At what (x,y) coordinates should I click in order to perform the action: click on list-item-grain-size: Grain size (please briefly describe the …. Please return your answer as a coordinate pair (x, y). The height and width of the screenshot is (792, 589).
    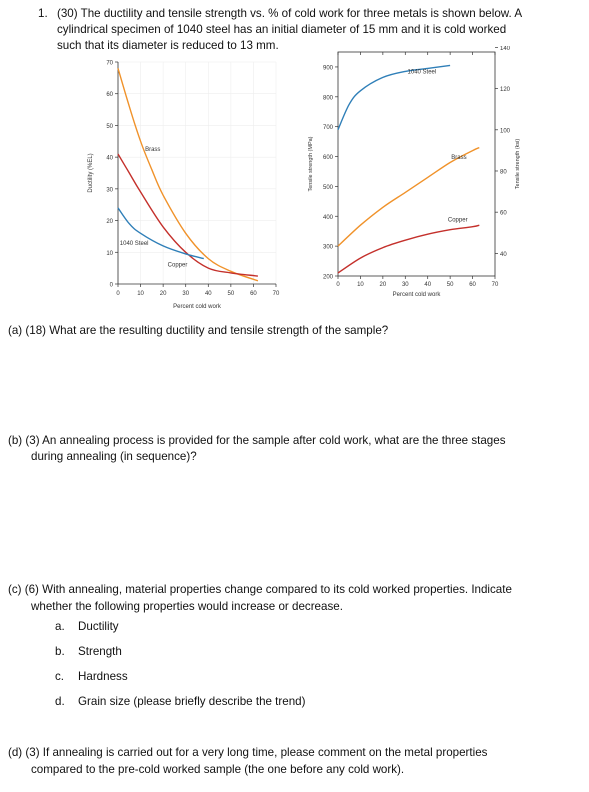
    Looking at the image, I should click on (192, 701).